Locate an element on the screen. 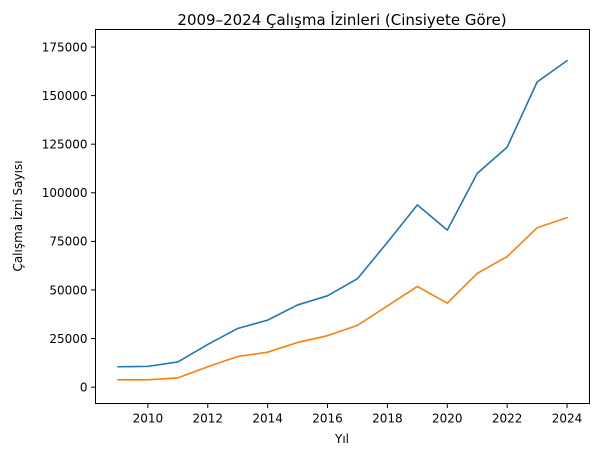 This screenshot has height=457, width=599. y-tick-label: 25000 is located at coordinates (68, 339).